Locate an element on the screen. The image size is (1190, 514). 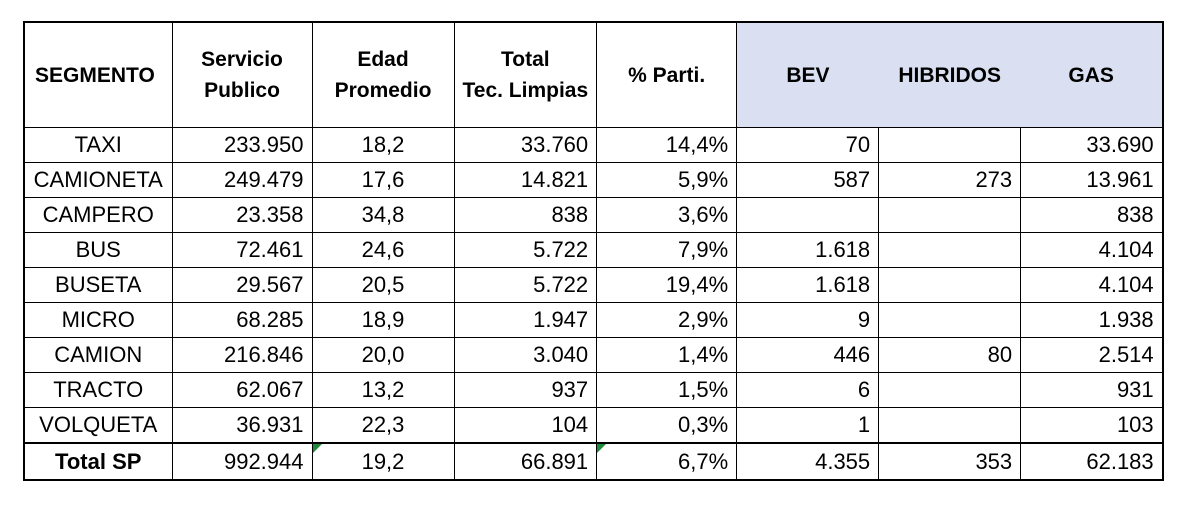
cell-gas: 1.938 is located at coordinates (1092, 320).